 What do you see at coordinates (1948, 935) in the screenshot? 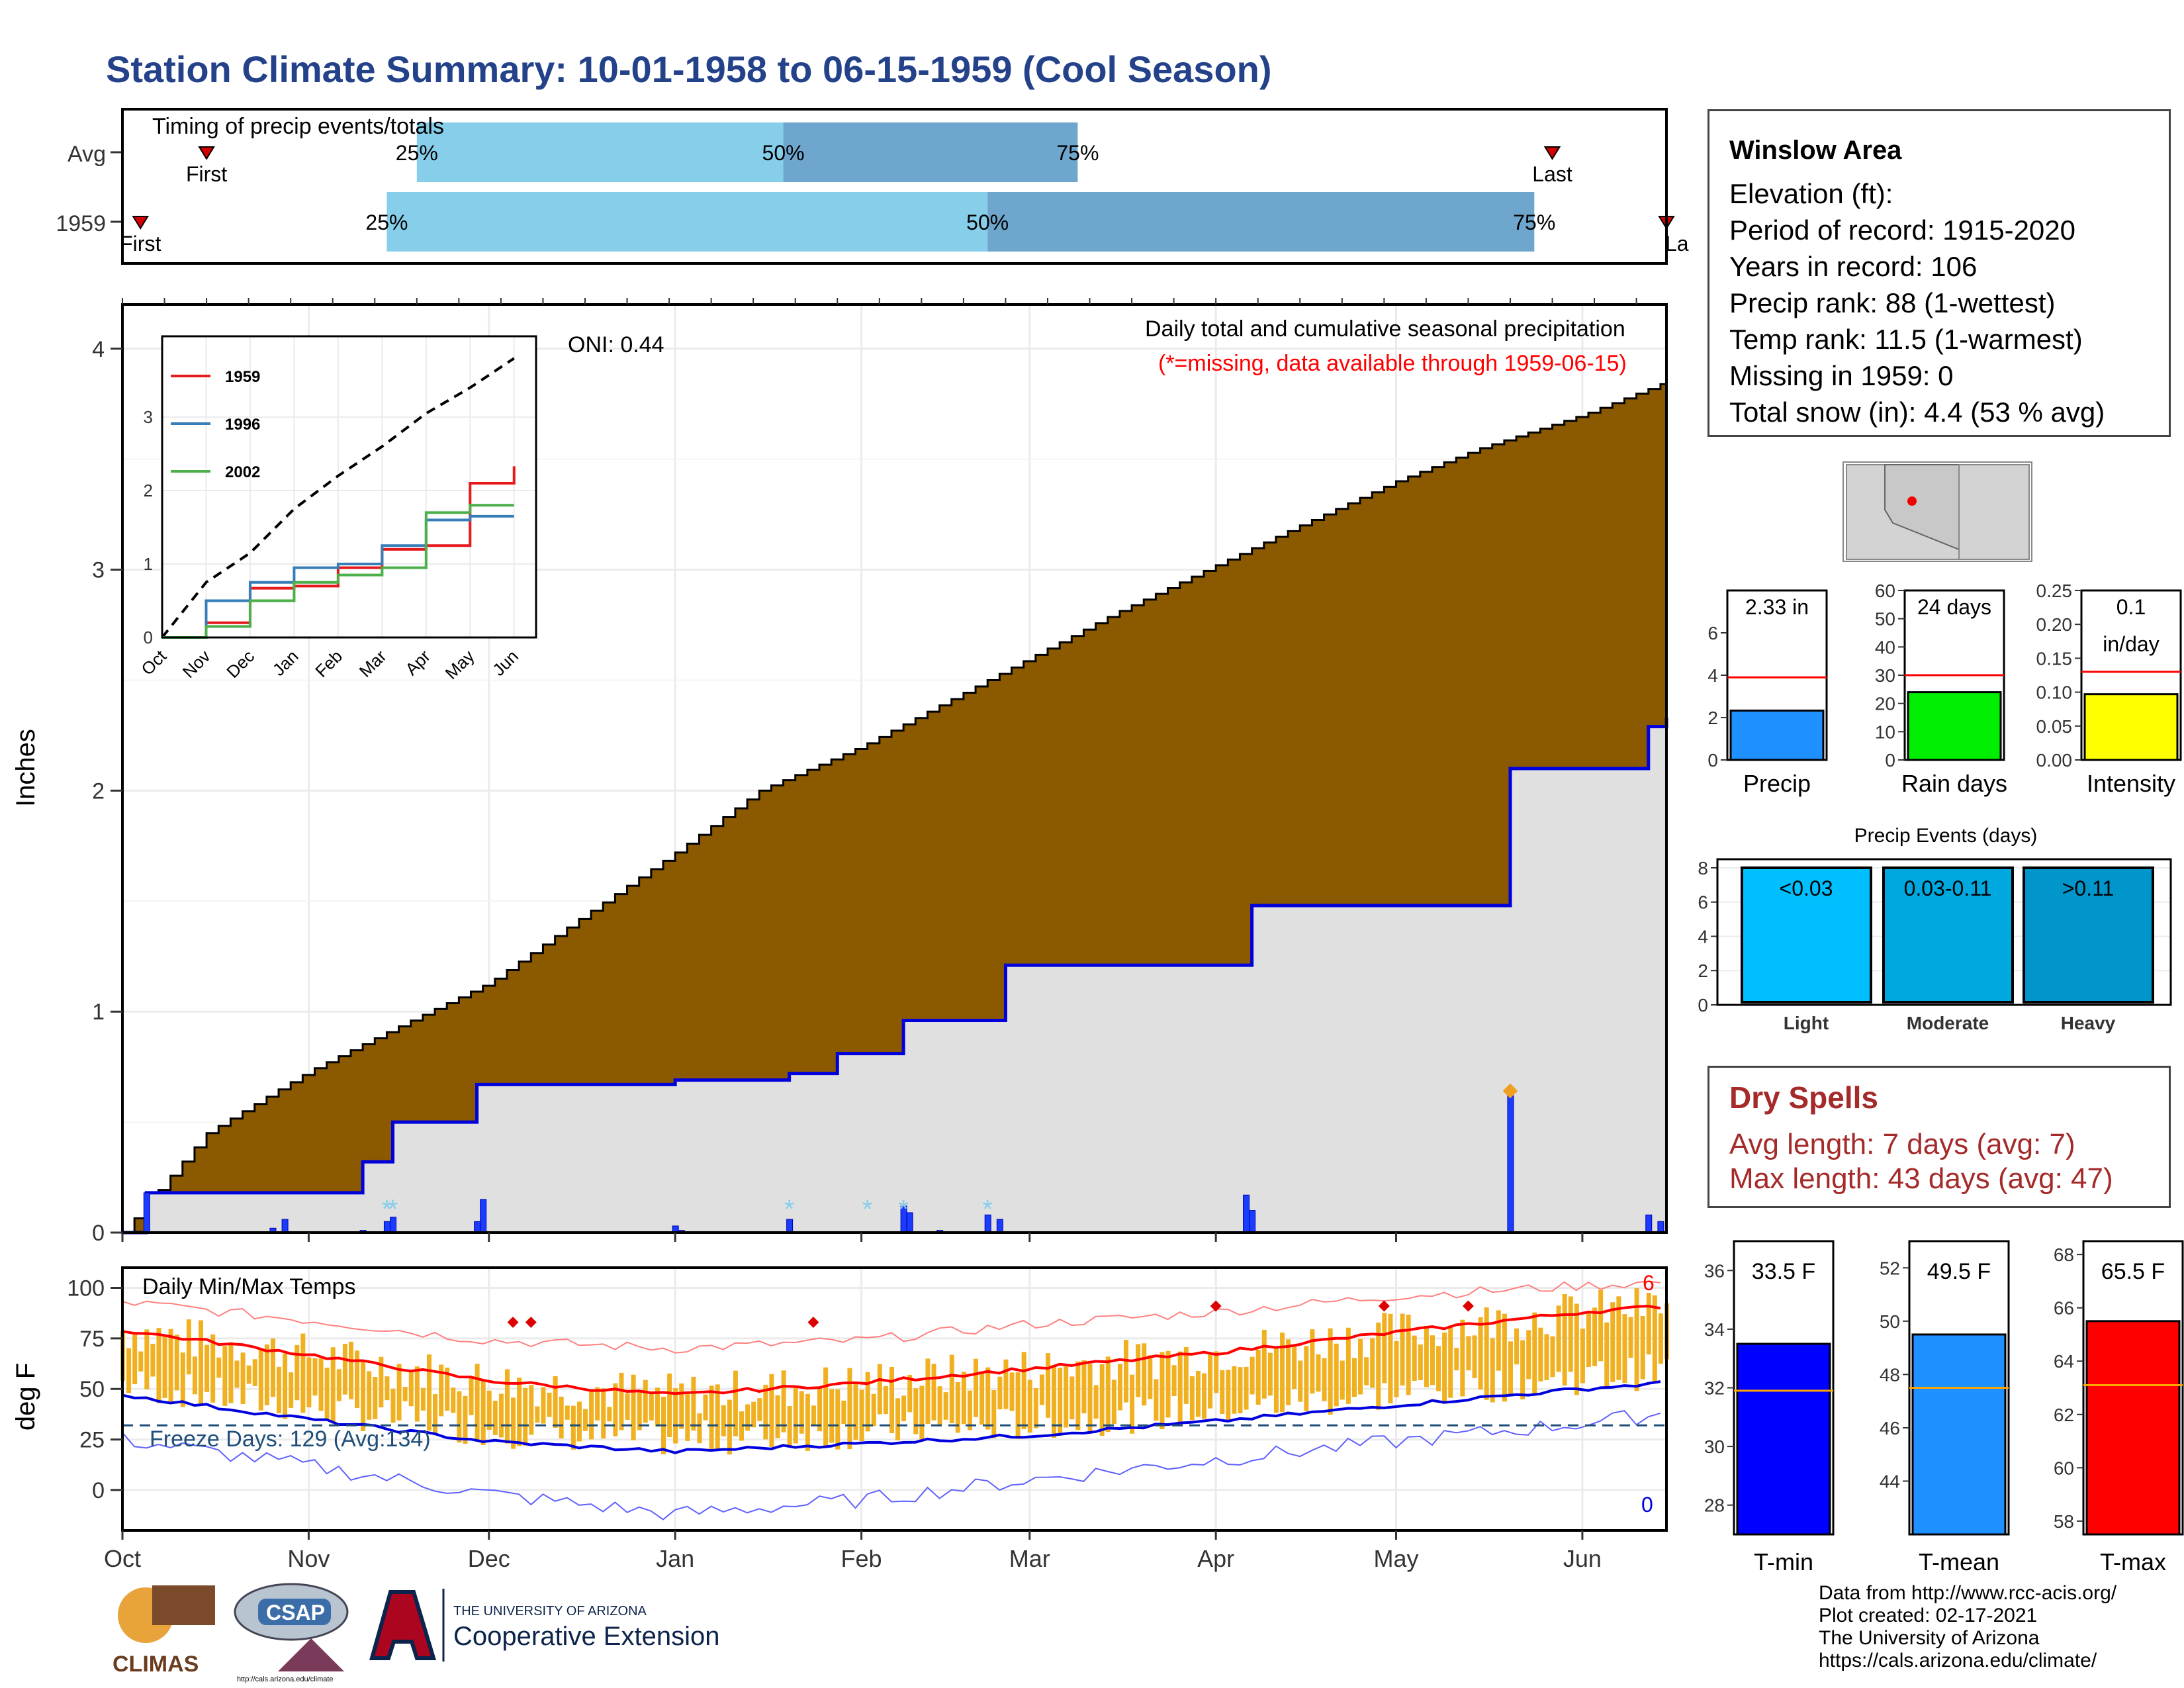
I see `event-bar-moderate` at bounding box center [1948, 935].